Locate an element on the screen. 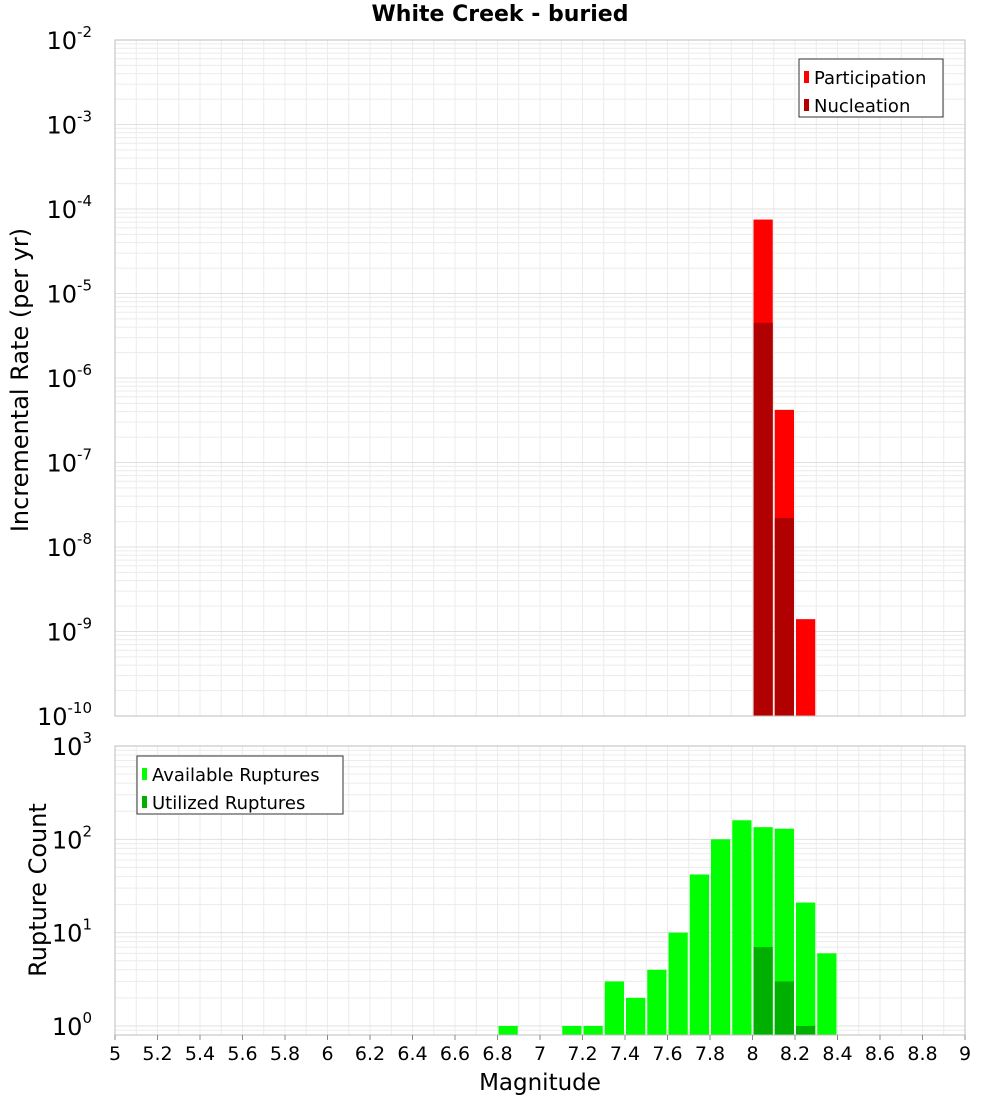 The width and height of the screenshot is (1000, 1100). y-tick-label: 10⁻³ is located at coordinates (69, 124).